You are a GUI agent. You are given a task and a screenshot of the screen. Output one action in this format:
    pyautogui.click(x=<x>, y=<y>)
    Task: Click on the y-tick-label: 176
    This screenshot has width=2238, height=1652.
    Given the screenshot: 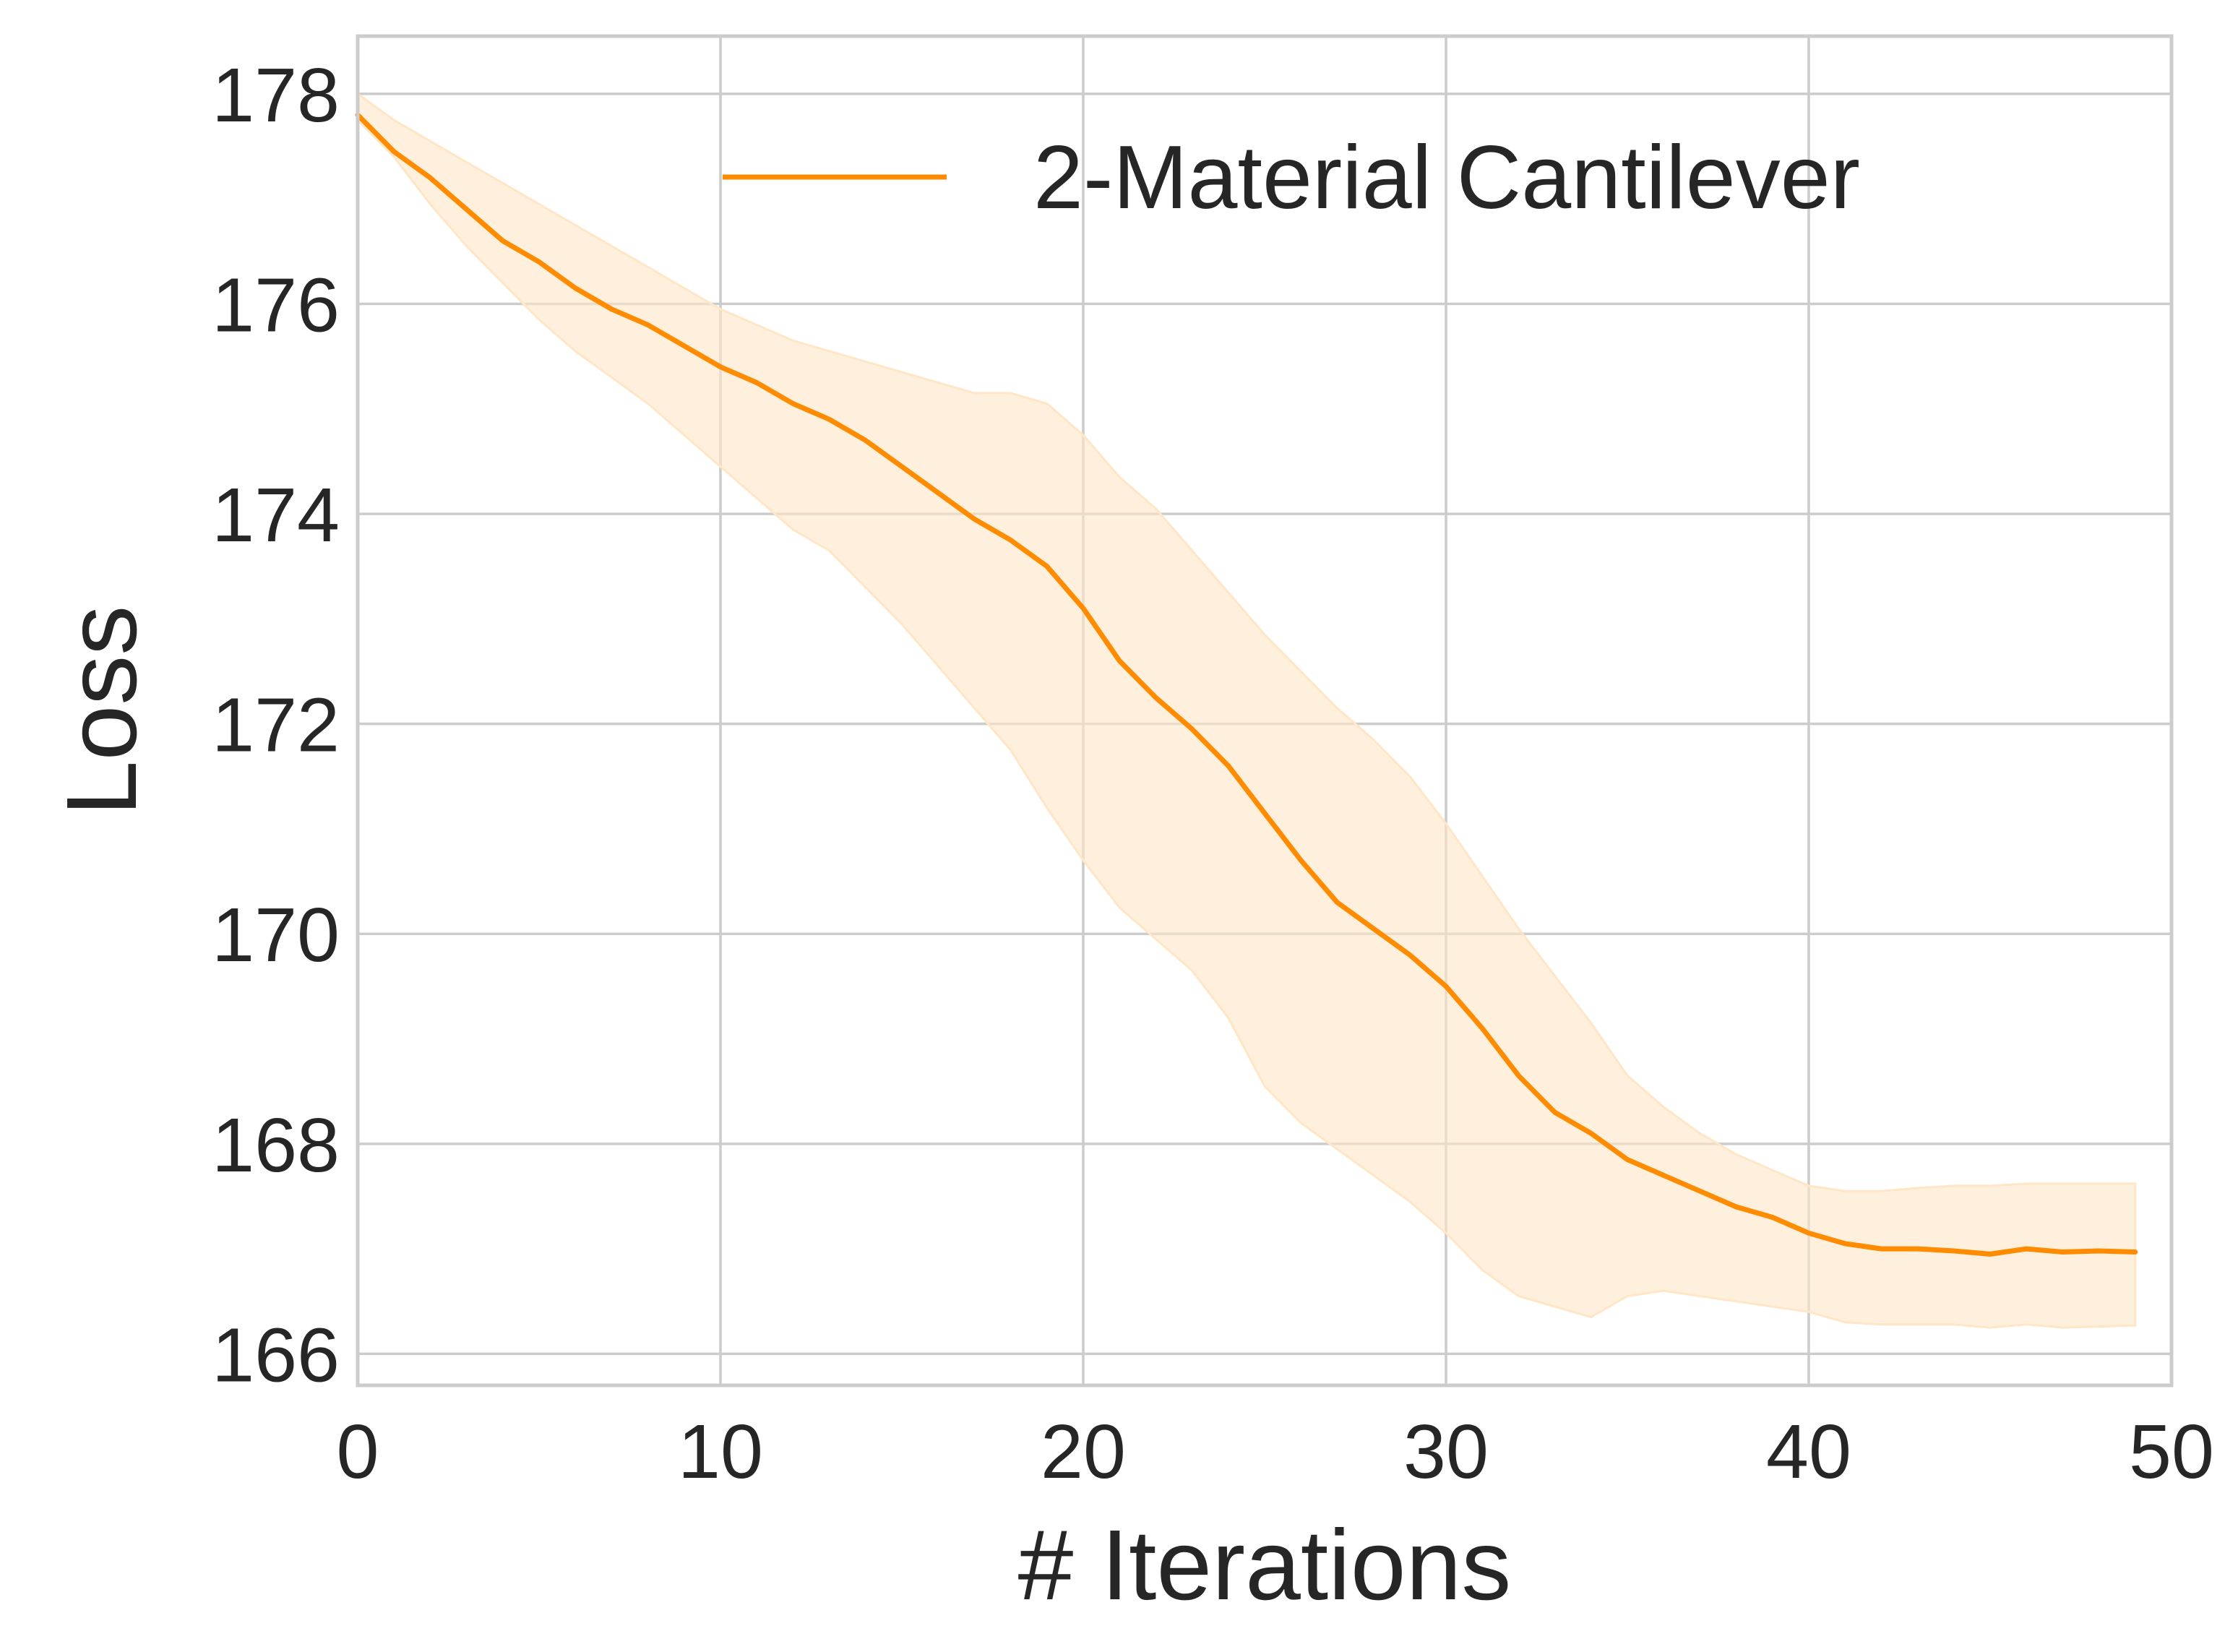 What is the action you would take?
    pyautogui.click(x=276, y=305)
    